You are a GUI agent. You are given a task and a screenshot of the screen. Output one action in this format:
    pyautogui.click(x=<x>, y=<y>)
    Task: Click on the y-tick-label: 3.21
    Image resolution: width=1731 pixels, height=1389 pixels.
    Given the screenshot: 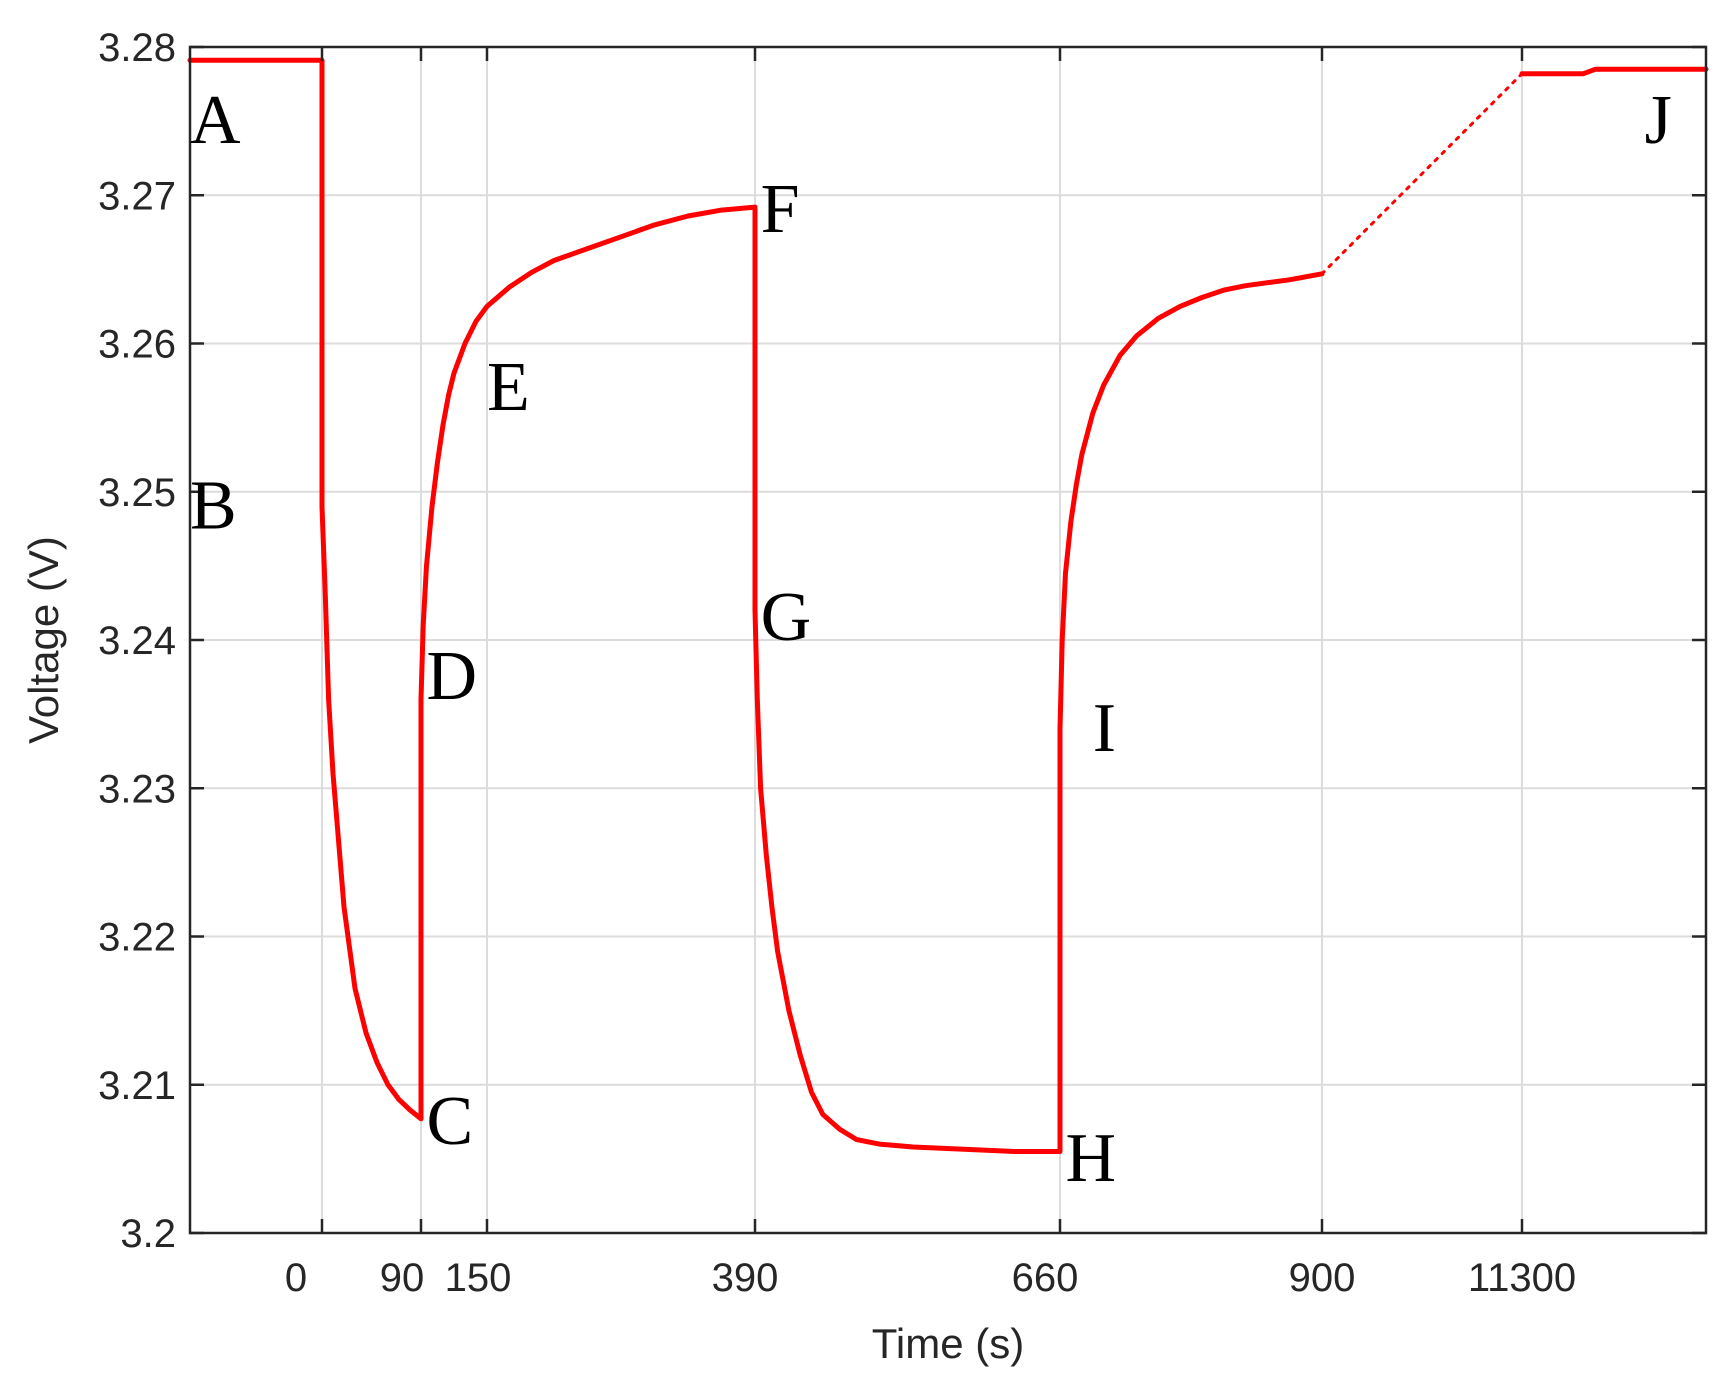 What is the action you would take?
    pyautogui.click(x=137, y=1086)
    